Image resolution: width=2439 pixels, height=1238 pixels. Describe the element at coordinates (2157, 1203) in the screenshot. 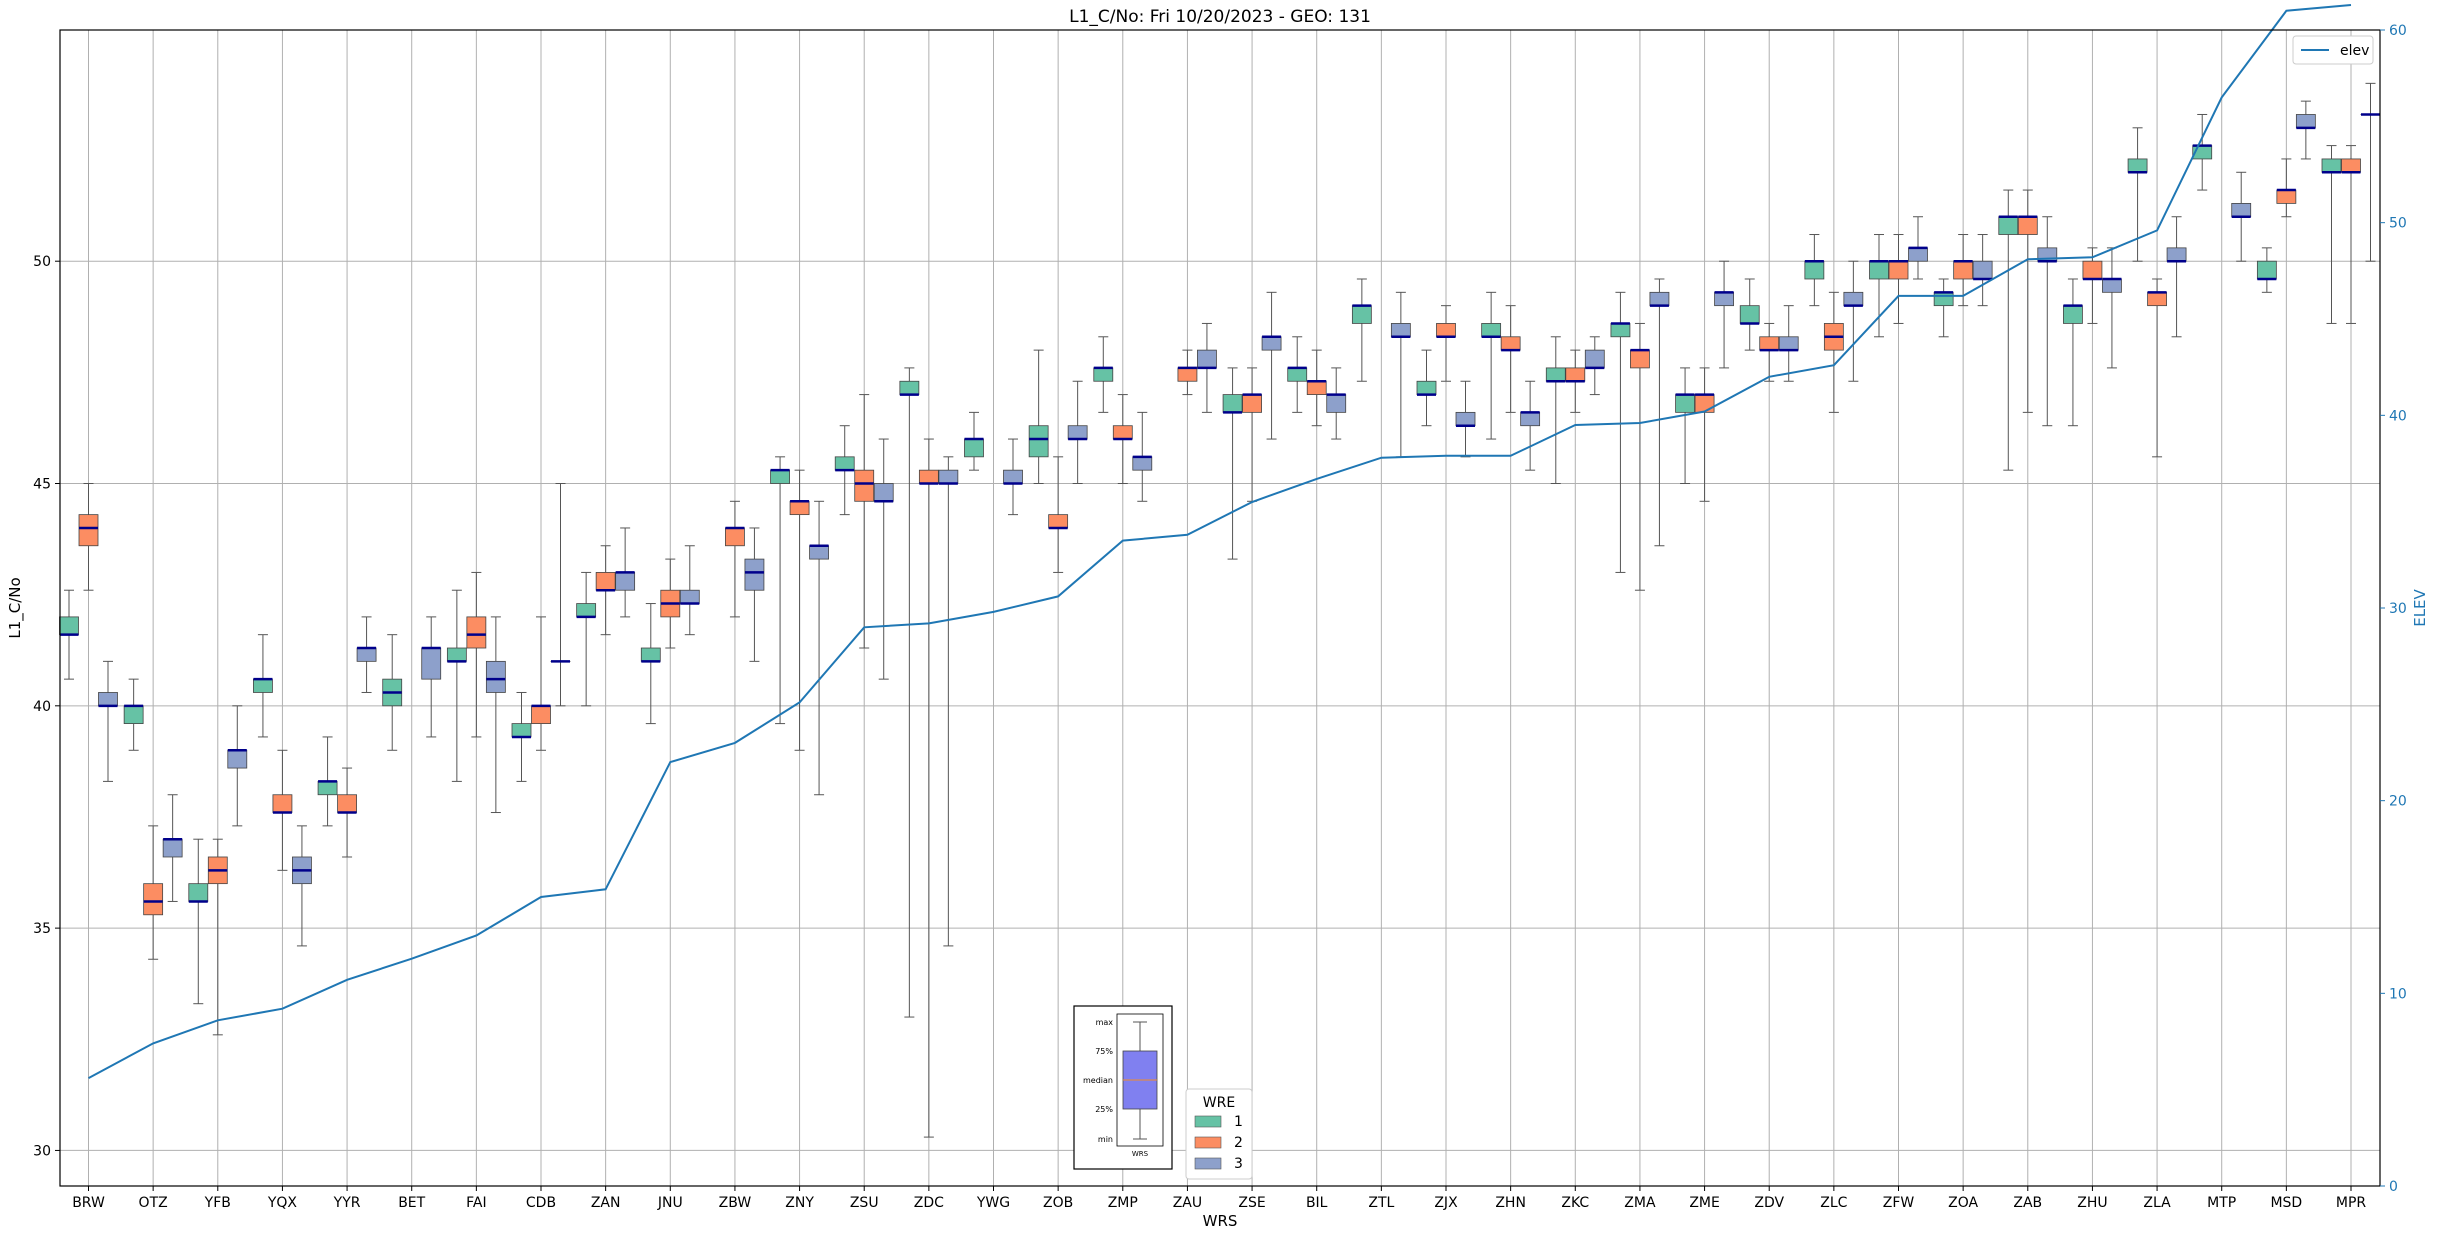

I see `x-tick-label: ZLA` at that location.